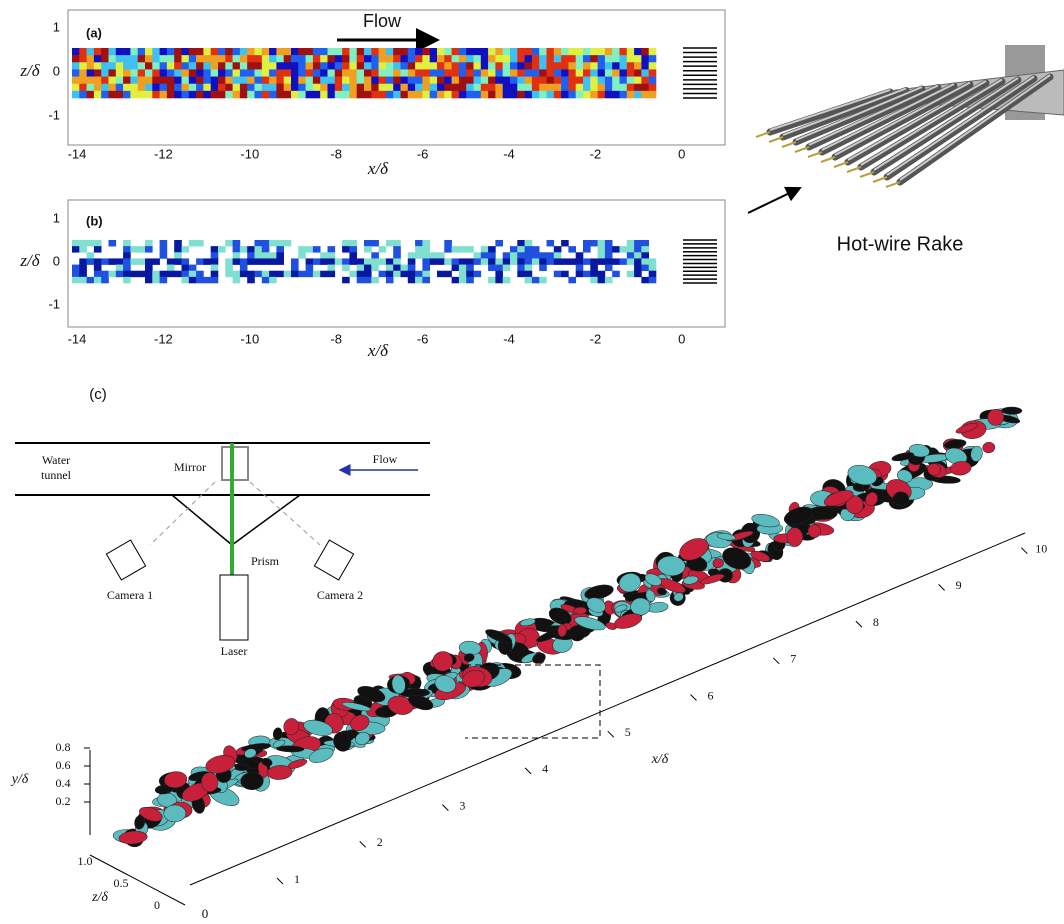 The height and width of the screenshot is (924, 1064). Describe the element at coordinates (63, 765) in the screenshot. I see `y-tick-label: 0.6` at that location.